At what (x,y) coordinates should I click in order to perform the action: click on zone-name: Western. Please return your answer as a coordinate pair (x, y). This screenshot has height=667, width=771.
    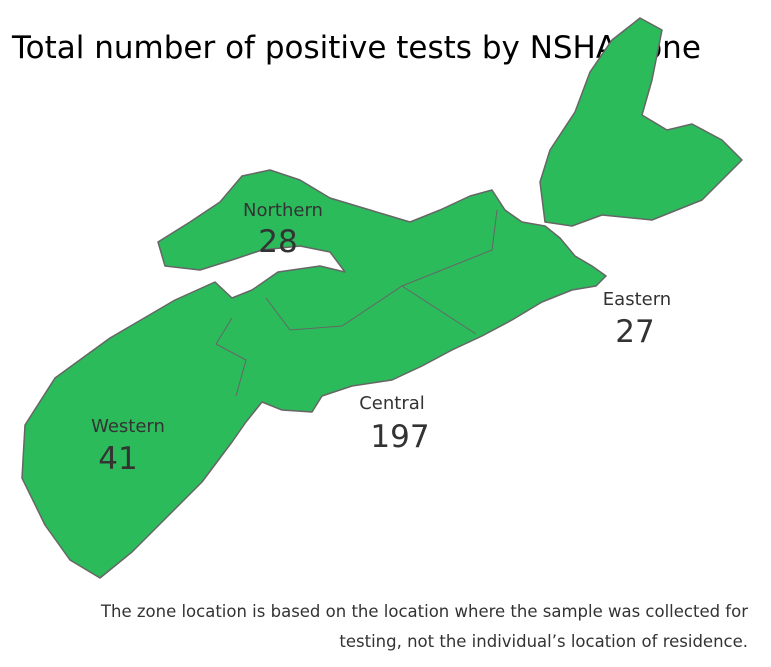
    Looking at the image, I should click on (128, 426).